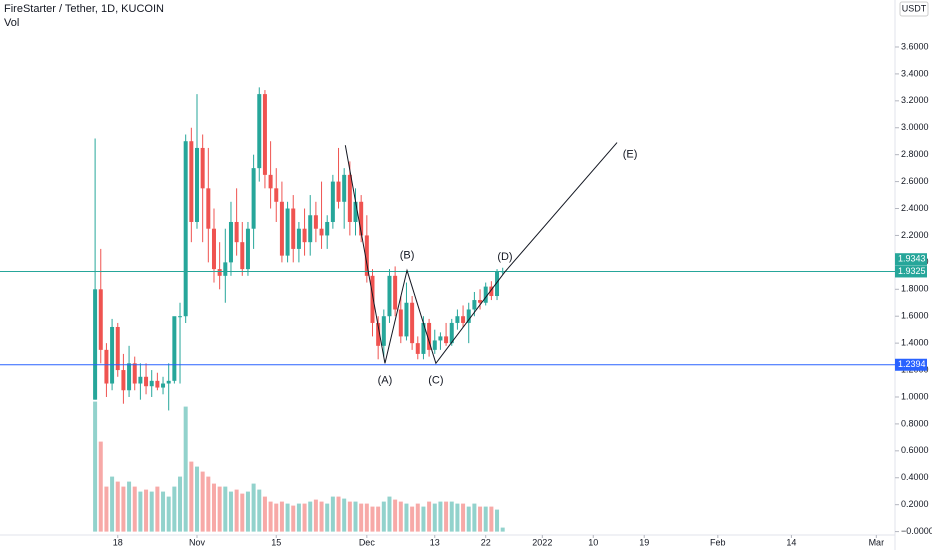 Image resolution: width=932 pixels, height=550 pixels. What do you see at coordinates (367, 542) in the screenshot?
I see `x-tick-label: Dec` at bounding box center [367, 542].